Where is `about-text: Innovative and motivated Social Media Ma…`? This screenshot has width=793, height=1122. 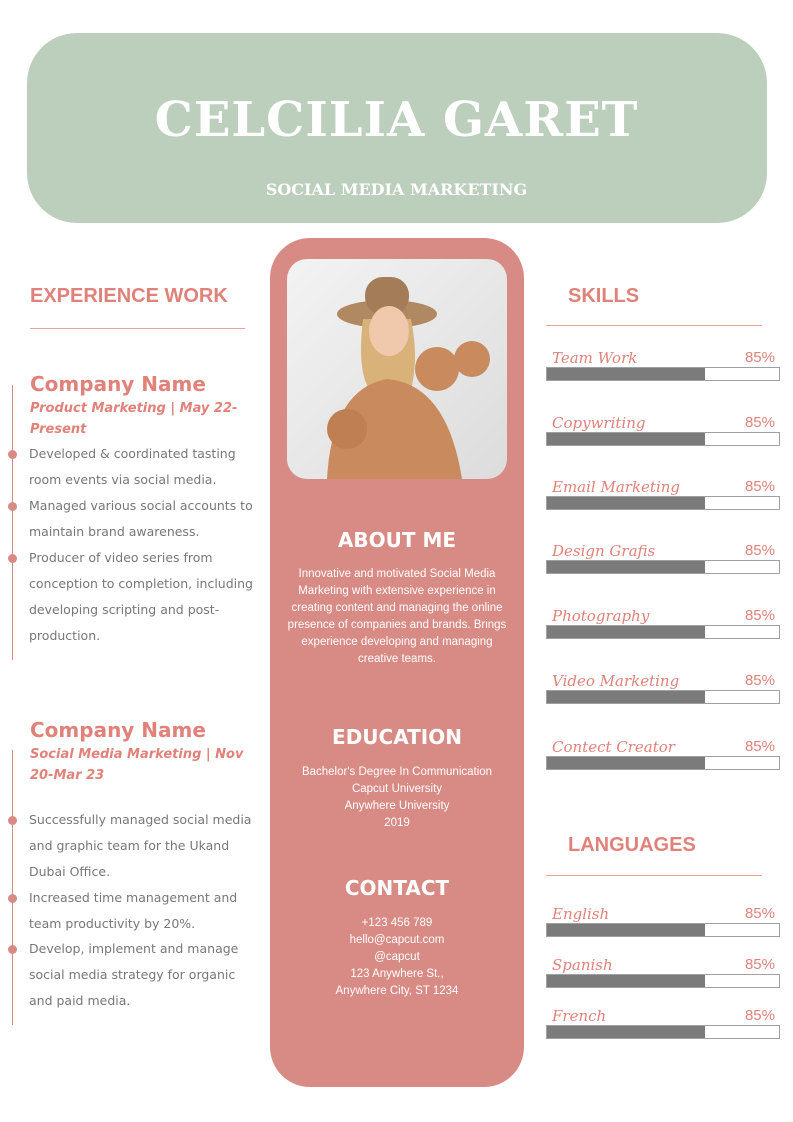
about-text: Innovative and motivated Social Media Ma… is located at coordinates (397, 616).